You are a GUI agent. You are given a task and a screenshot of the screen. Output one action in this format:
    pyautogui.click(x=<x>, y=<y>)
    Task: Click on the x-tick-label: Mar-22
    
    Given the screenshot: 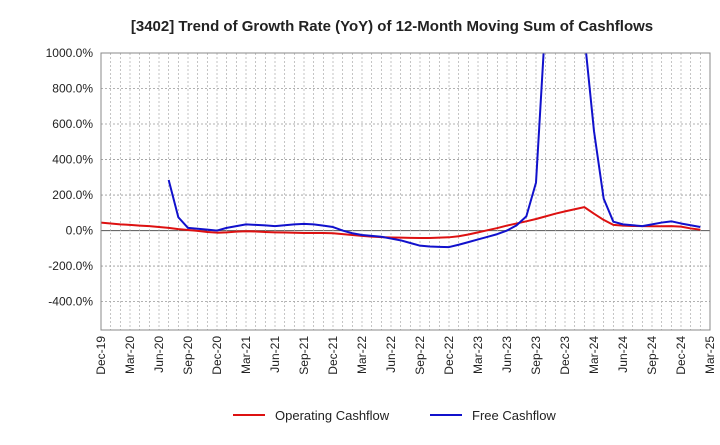 What is the action you would take?
    pyautogui.click(x=362, y=355)
    